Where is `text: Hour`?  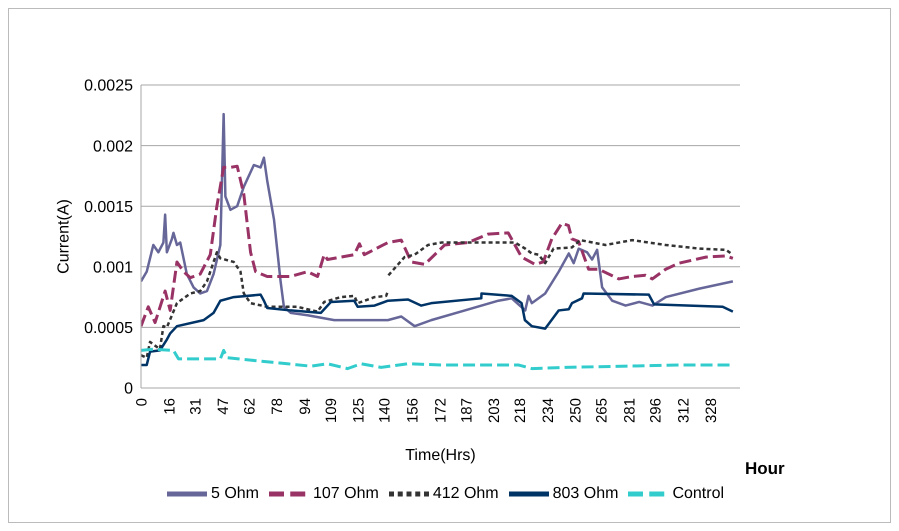 text: Hour is located at coordinates (765, 469).